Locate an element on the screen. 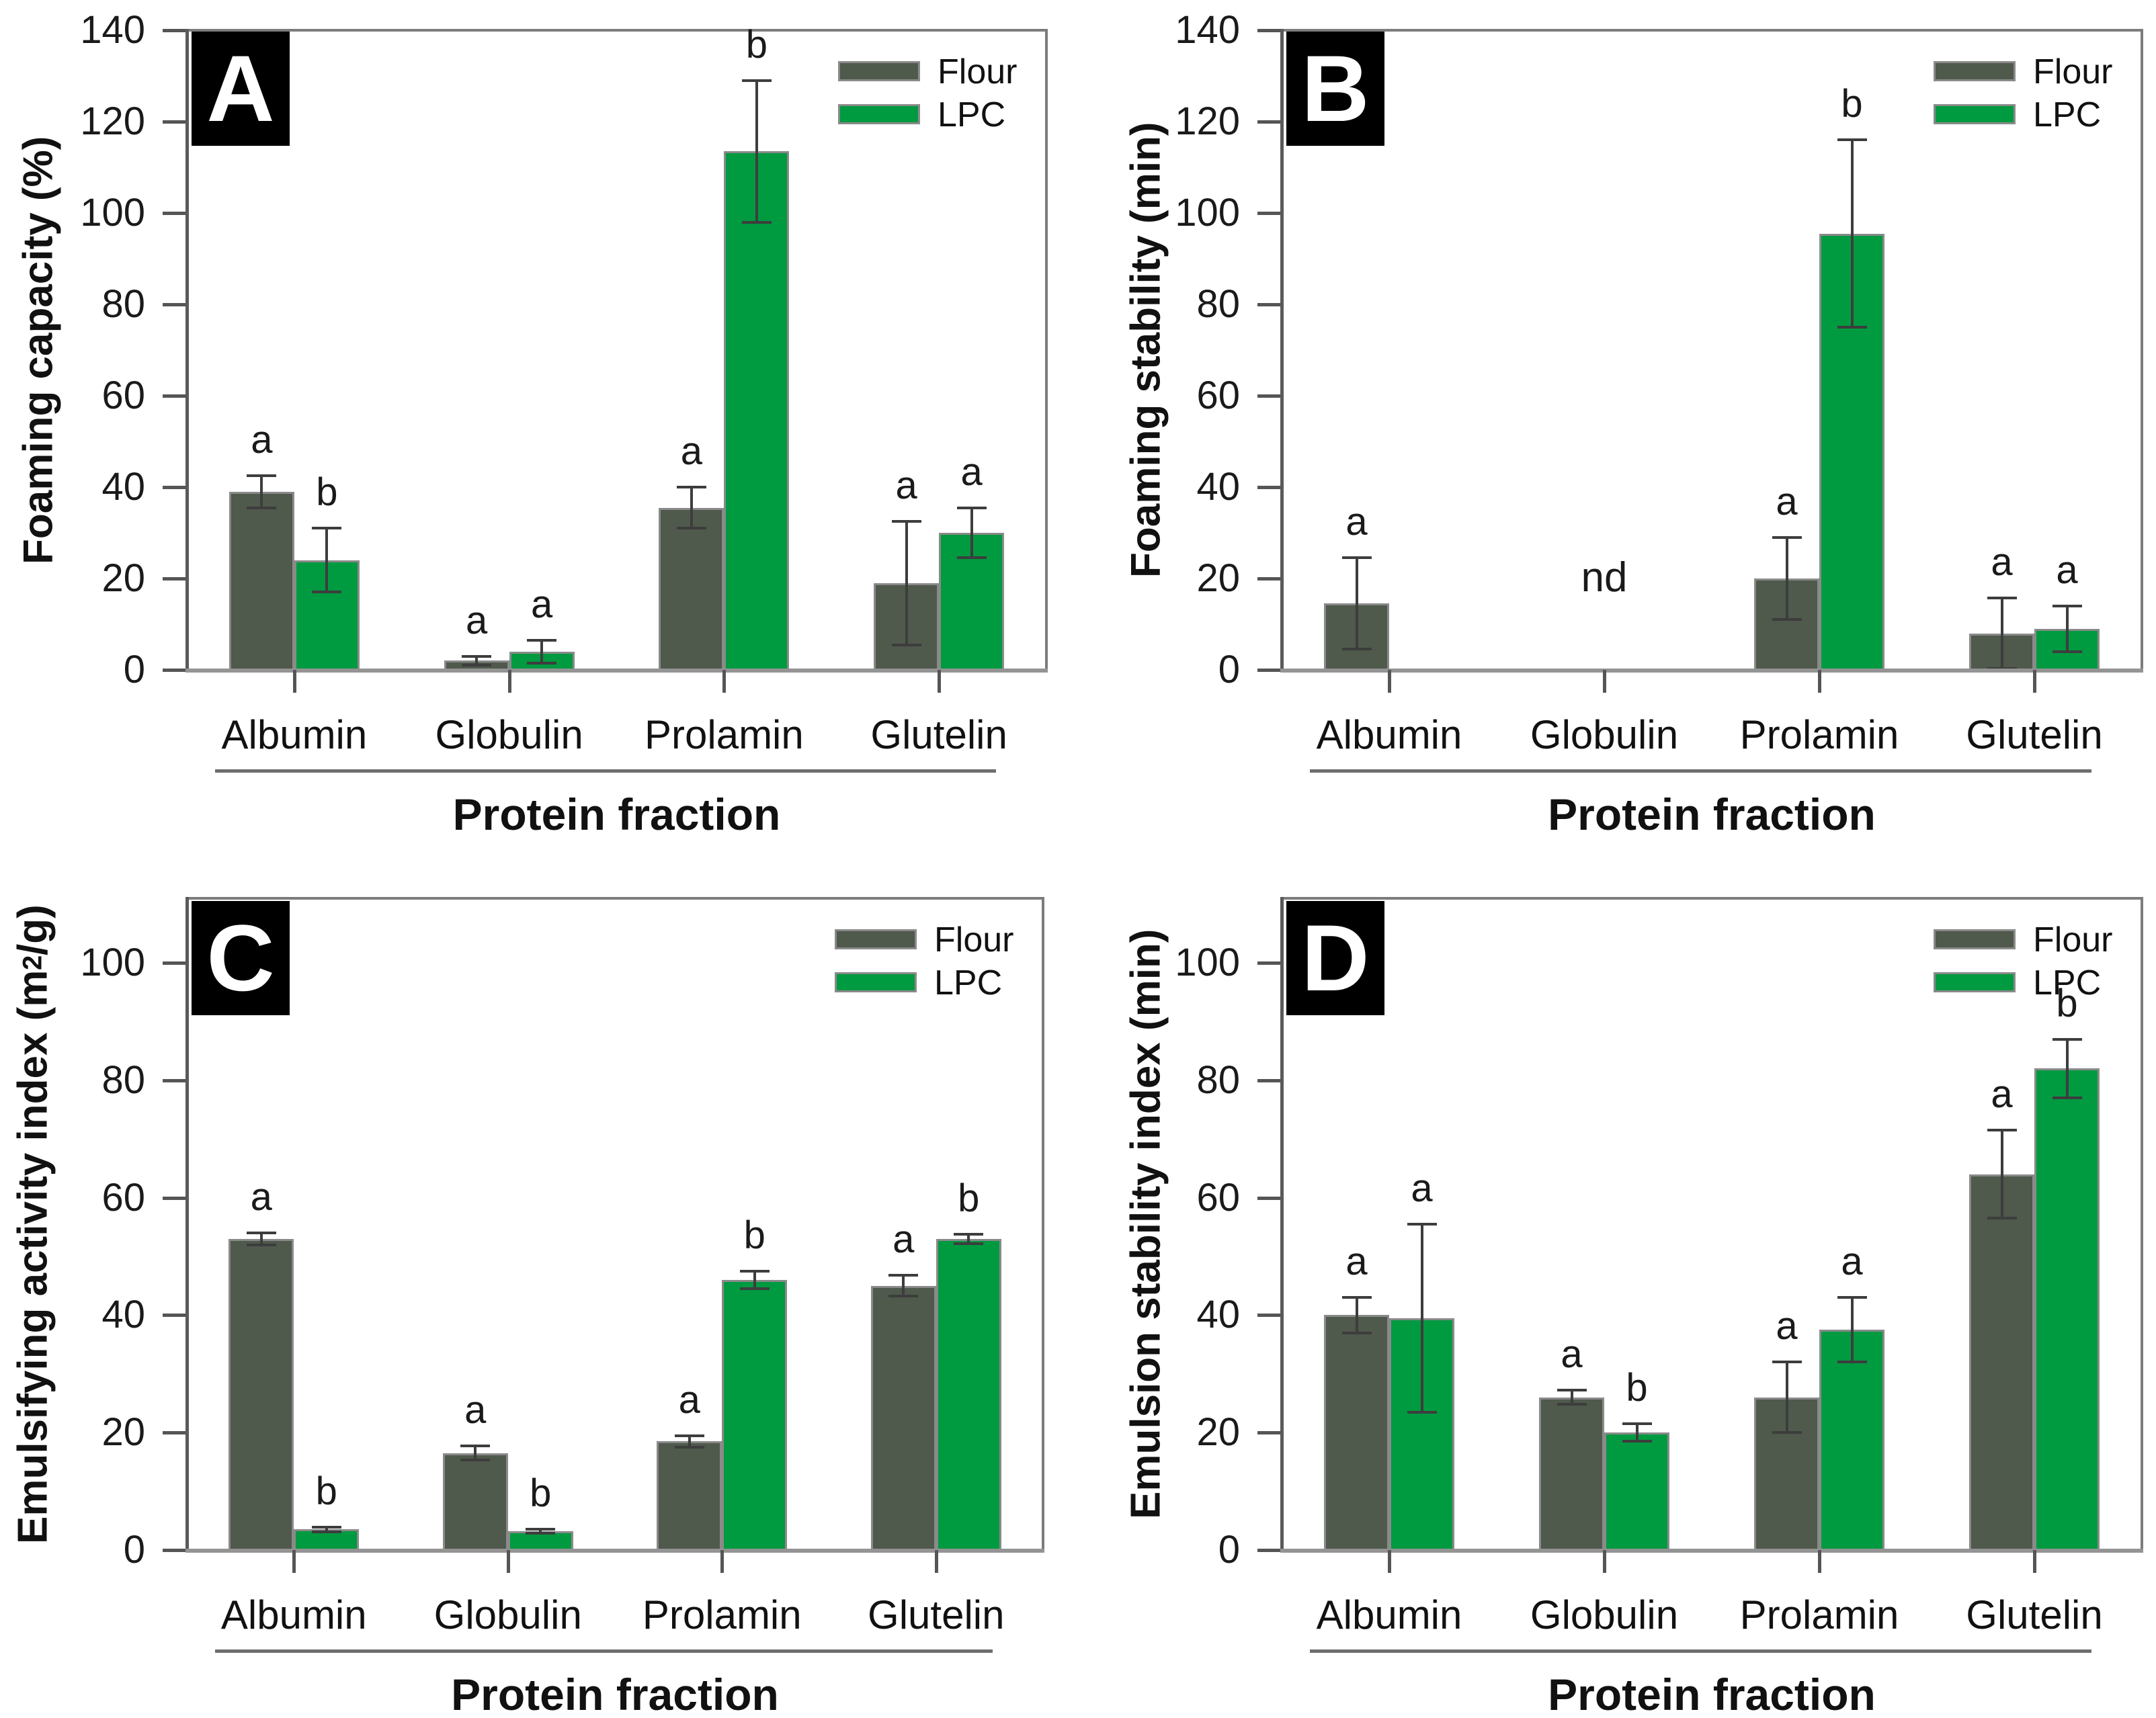  panel-letter-a: A is located at coordinates (240, 88).